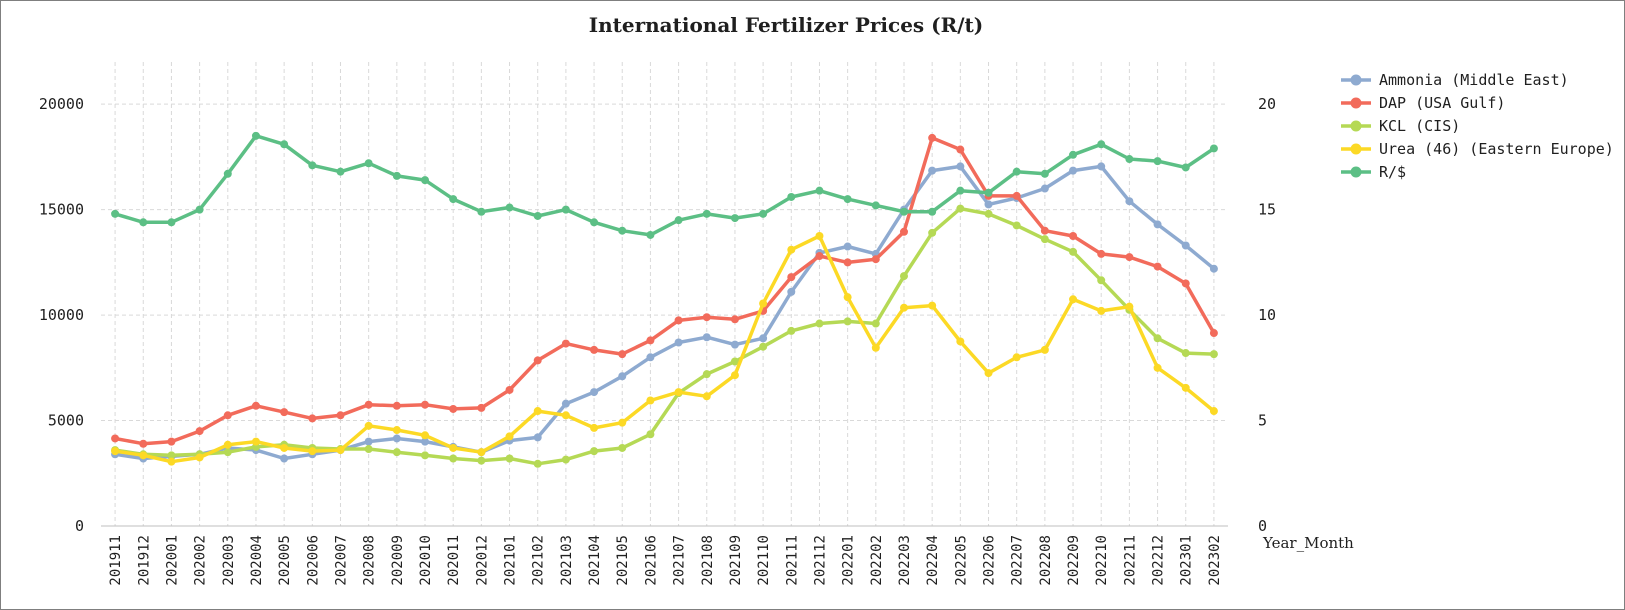 Image resolution: width=1625 pixels, height=610 pixels. Describe the element at coordinates (567, 560) in the screenshot. I see `x-tick-label: 202103` at that location.